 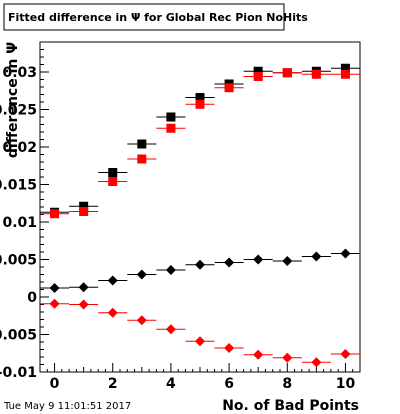 I want to click on y-tick-label: -0.01, so click(x=18, y=373).